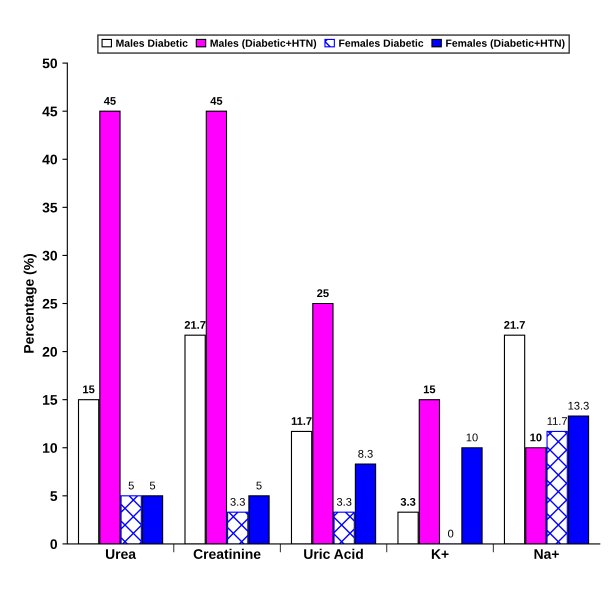 The width and height of the screenshot is (612, 601). I want to click on legend-label: Females Diabetic, so click(381, 43).